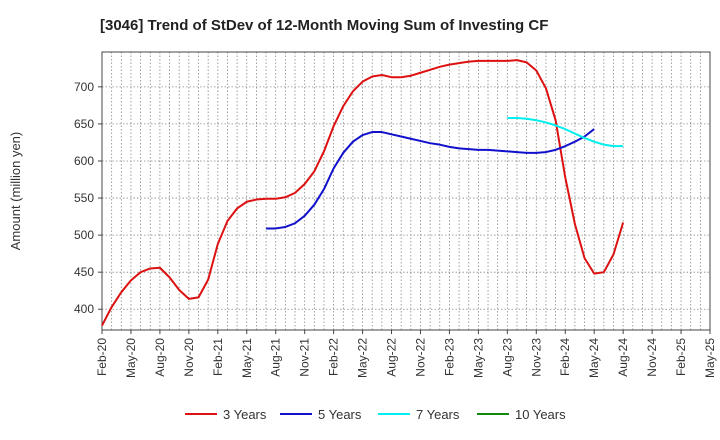 The image size is (720, 440). Describe the element at coordinates (84, 235) in the screenshot. I see `y-tick-label: 500` at that location.